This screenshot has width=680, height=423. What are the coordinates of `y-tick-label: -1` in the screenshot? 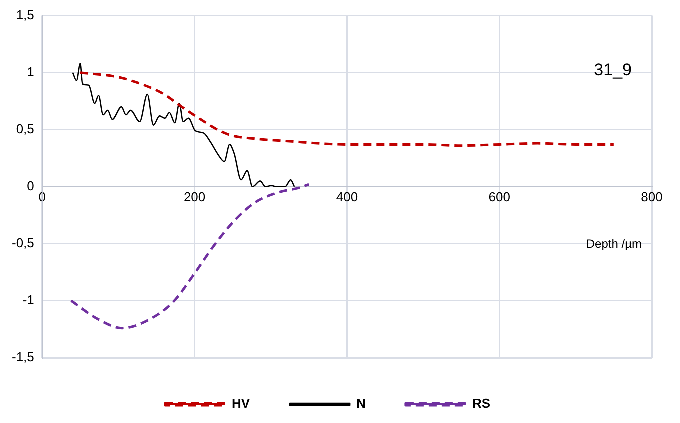 It's located at (28, 300).